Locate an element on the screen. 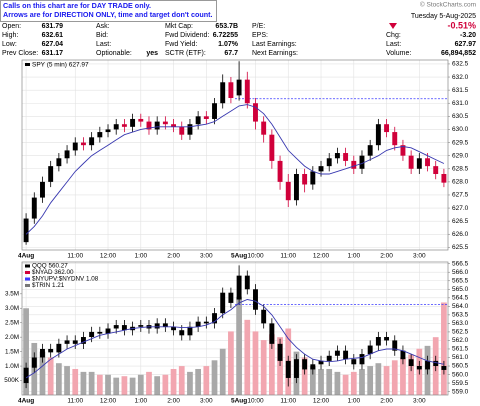 The image size is (480, 406). quote-label: Last: is located at coordinates (103, 44).